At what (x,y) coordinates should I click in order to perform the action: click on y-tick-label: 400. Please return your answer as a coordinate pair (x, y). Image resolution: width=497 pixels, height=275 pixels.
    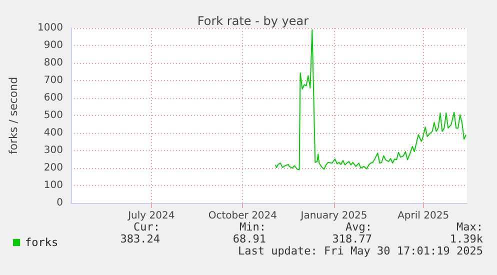
    Looking at the image, I should click on (53, 133).